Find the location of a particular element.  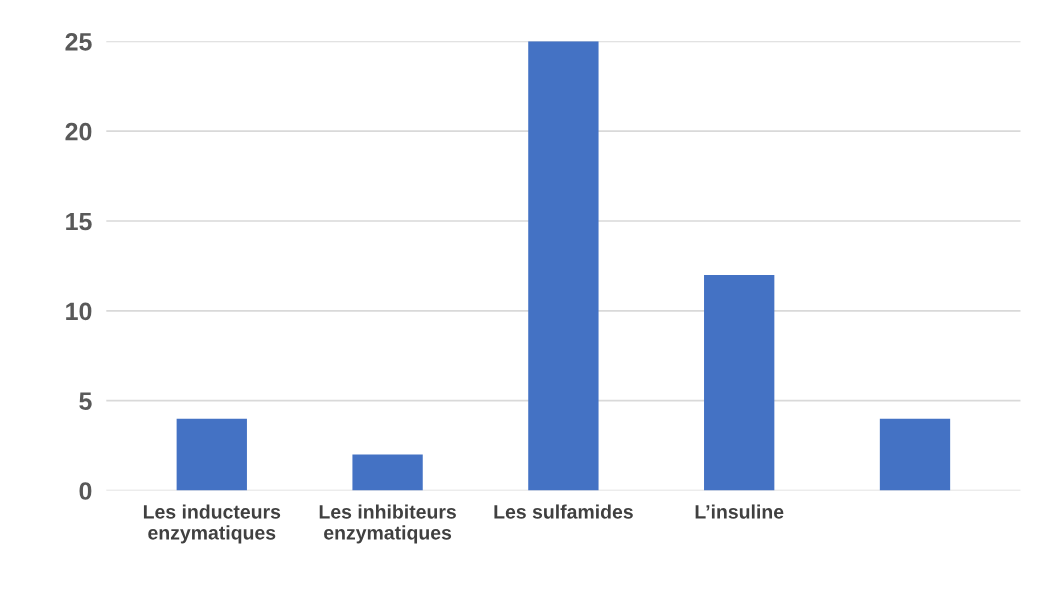

y-tick-label: 15 is located at coordinates (79, 221).